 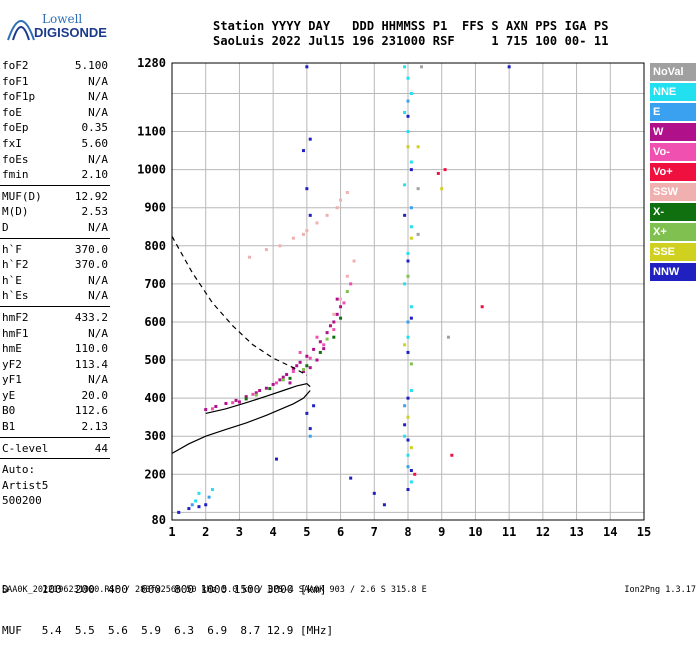 What do you see at coordinates (155, 322) in the screenshot?
I see `y-tick-label: 600` at bounding box center [155, 322].